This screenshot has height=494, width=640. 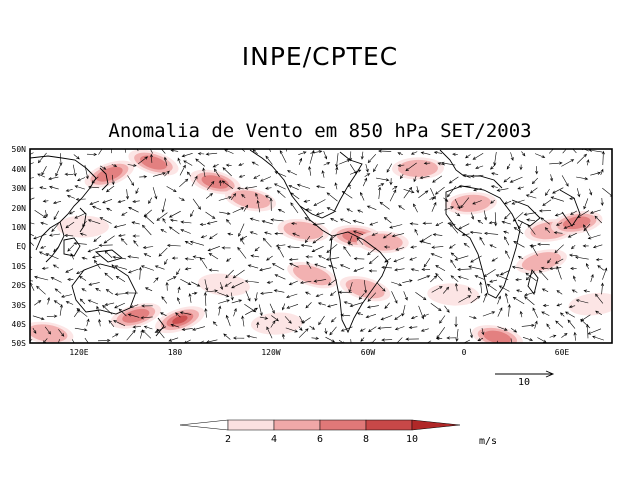 What do you see at coordinates (368, 352) in the screenshot?
I see `lon-label-60w: 60W` at bounding box center [368, 352].